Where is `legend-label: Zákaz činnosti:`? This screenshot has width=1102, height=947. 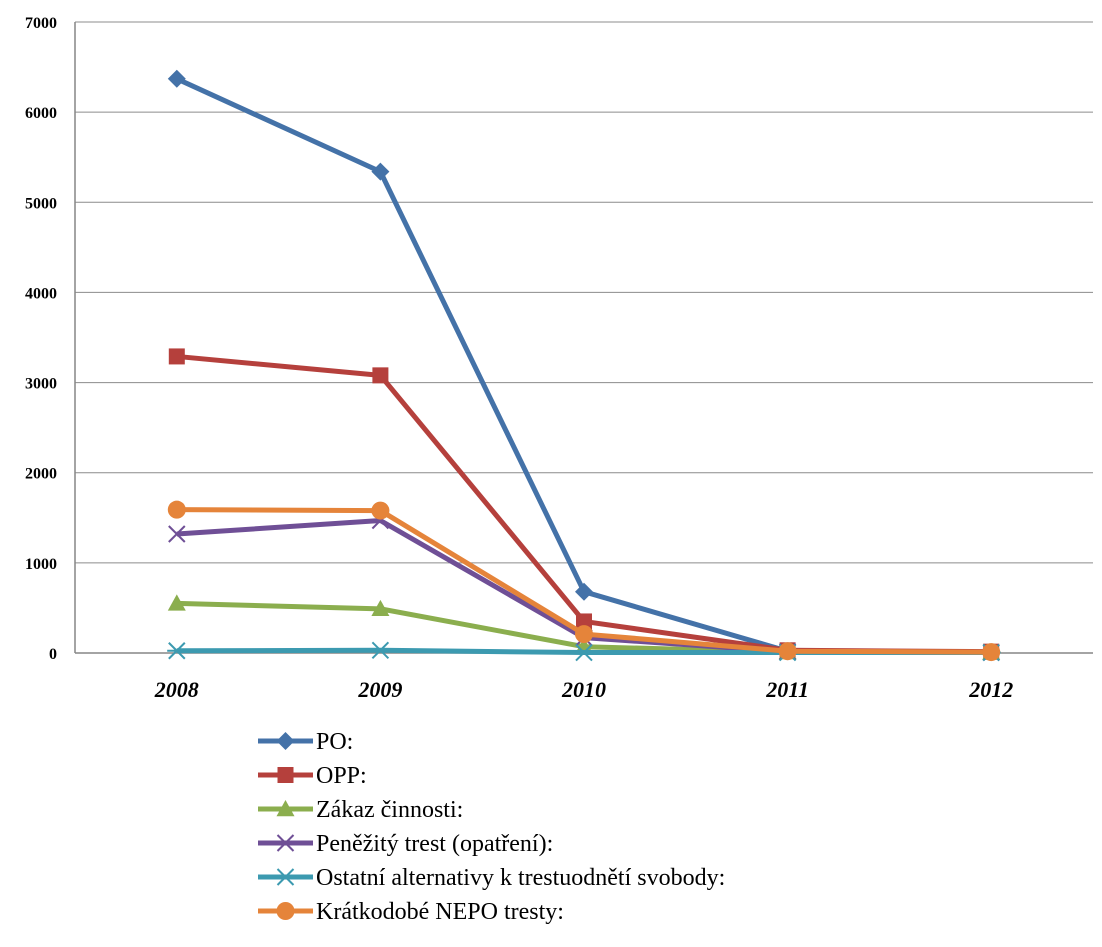
legend-label: Zákaz činnosti: is located at coordinates (389, 810).